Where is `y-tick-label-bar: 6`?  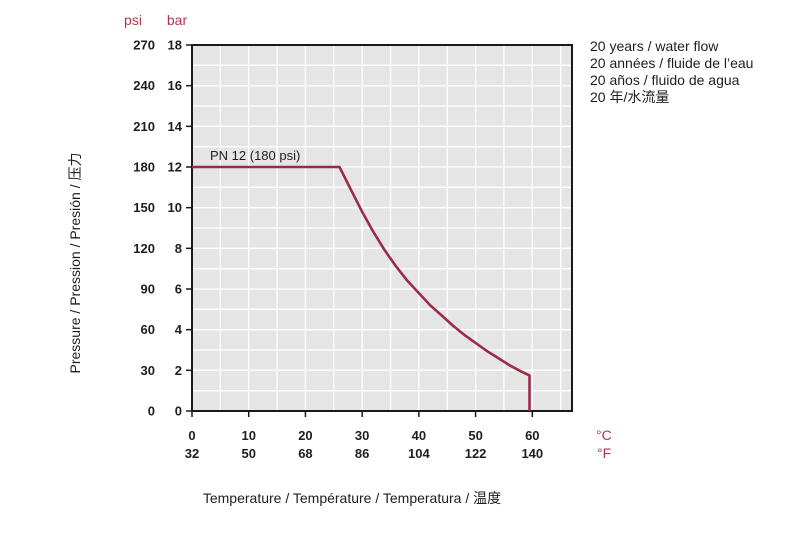 y-tick-label-bar: 6 is located at coordinates (178, 289).